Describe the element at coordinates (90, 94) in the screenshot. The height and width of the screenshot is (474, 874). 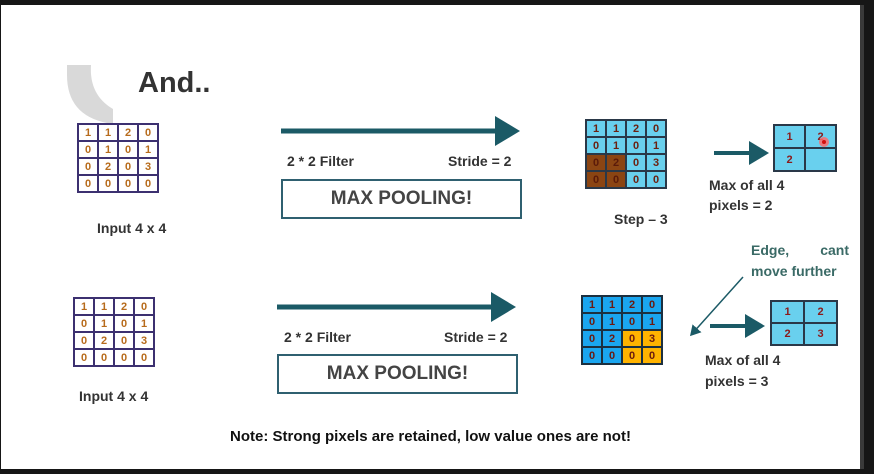
I see `decorative-arc-shape` at that location.